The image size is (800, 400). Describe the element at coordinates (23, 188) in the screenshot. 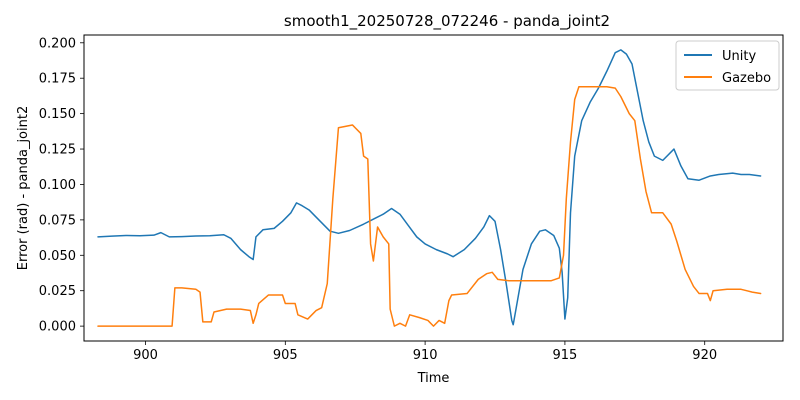

I see `y-axis-label: Error (rad) - panda_joint2` at that location.